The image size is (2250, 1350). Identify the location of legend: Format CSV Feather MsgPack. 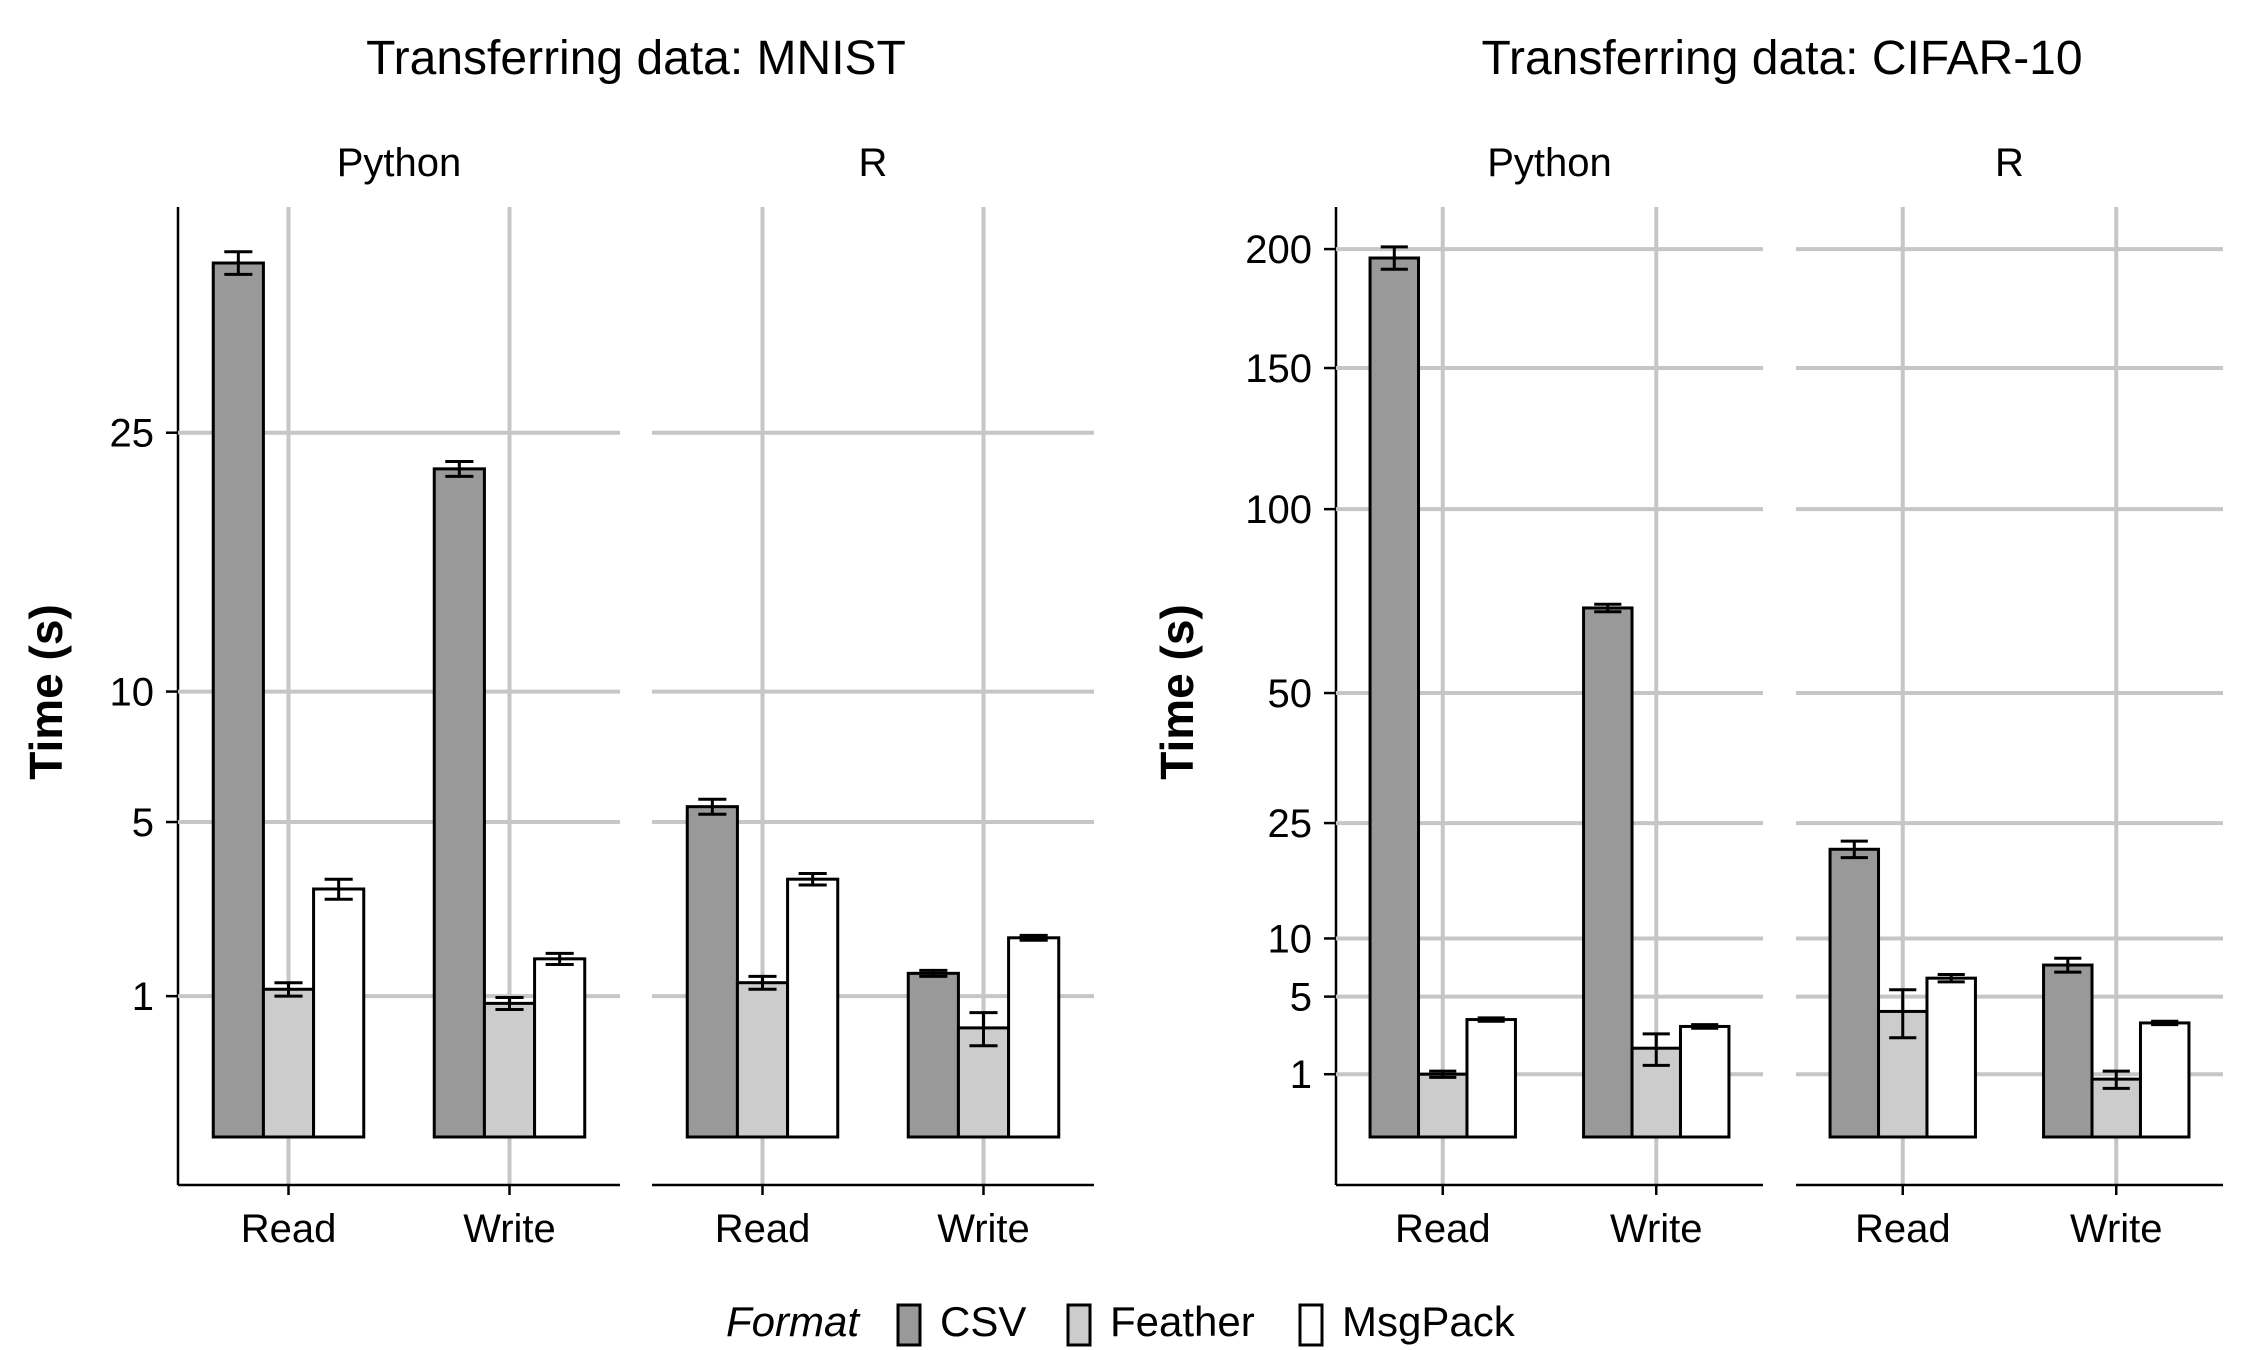
(1121, 1322).